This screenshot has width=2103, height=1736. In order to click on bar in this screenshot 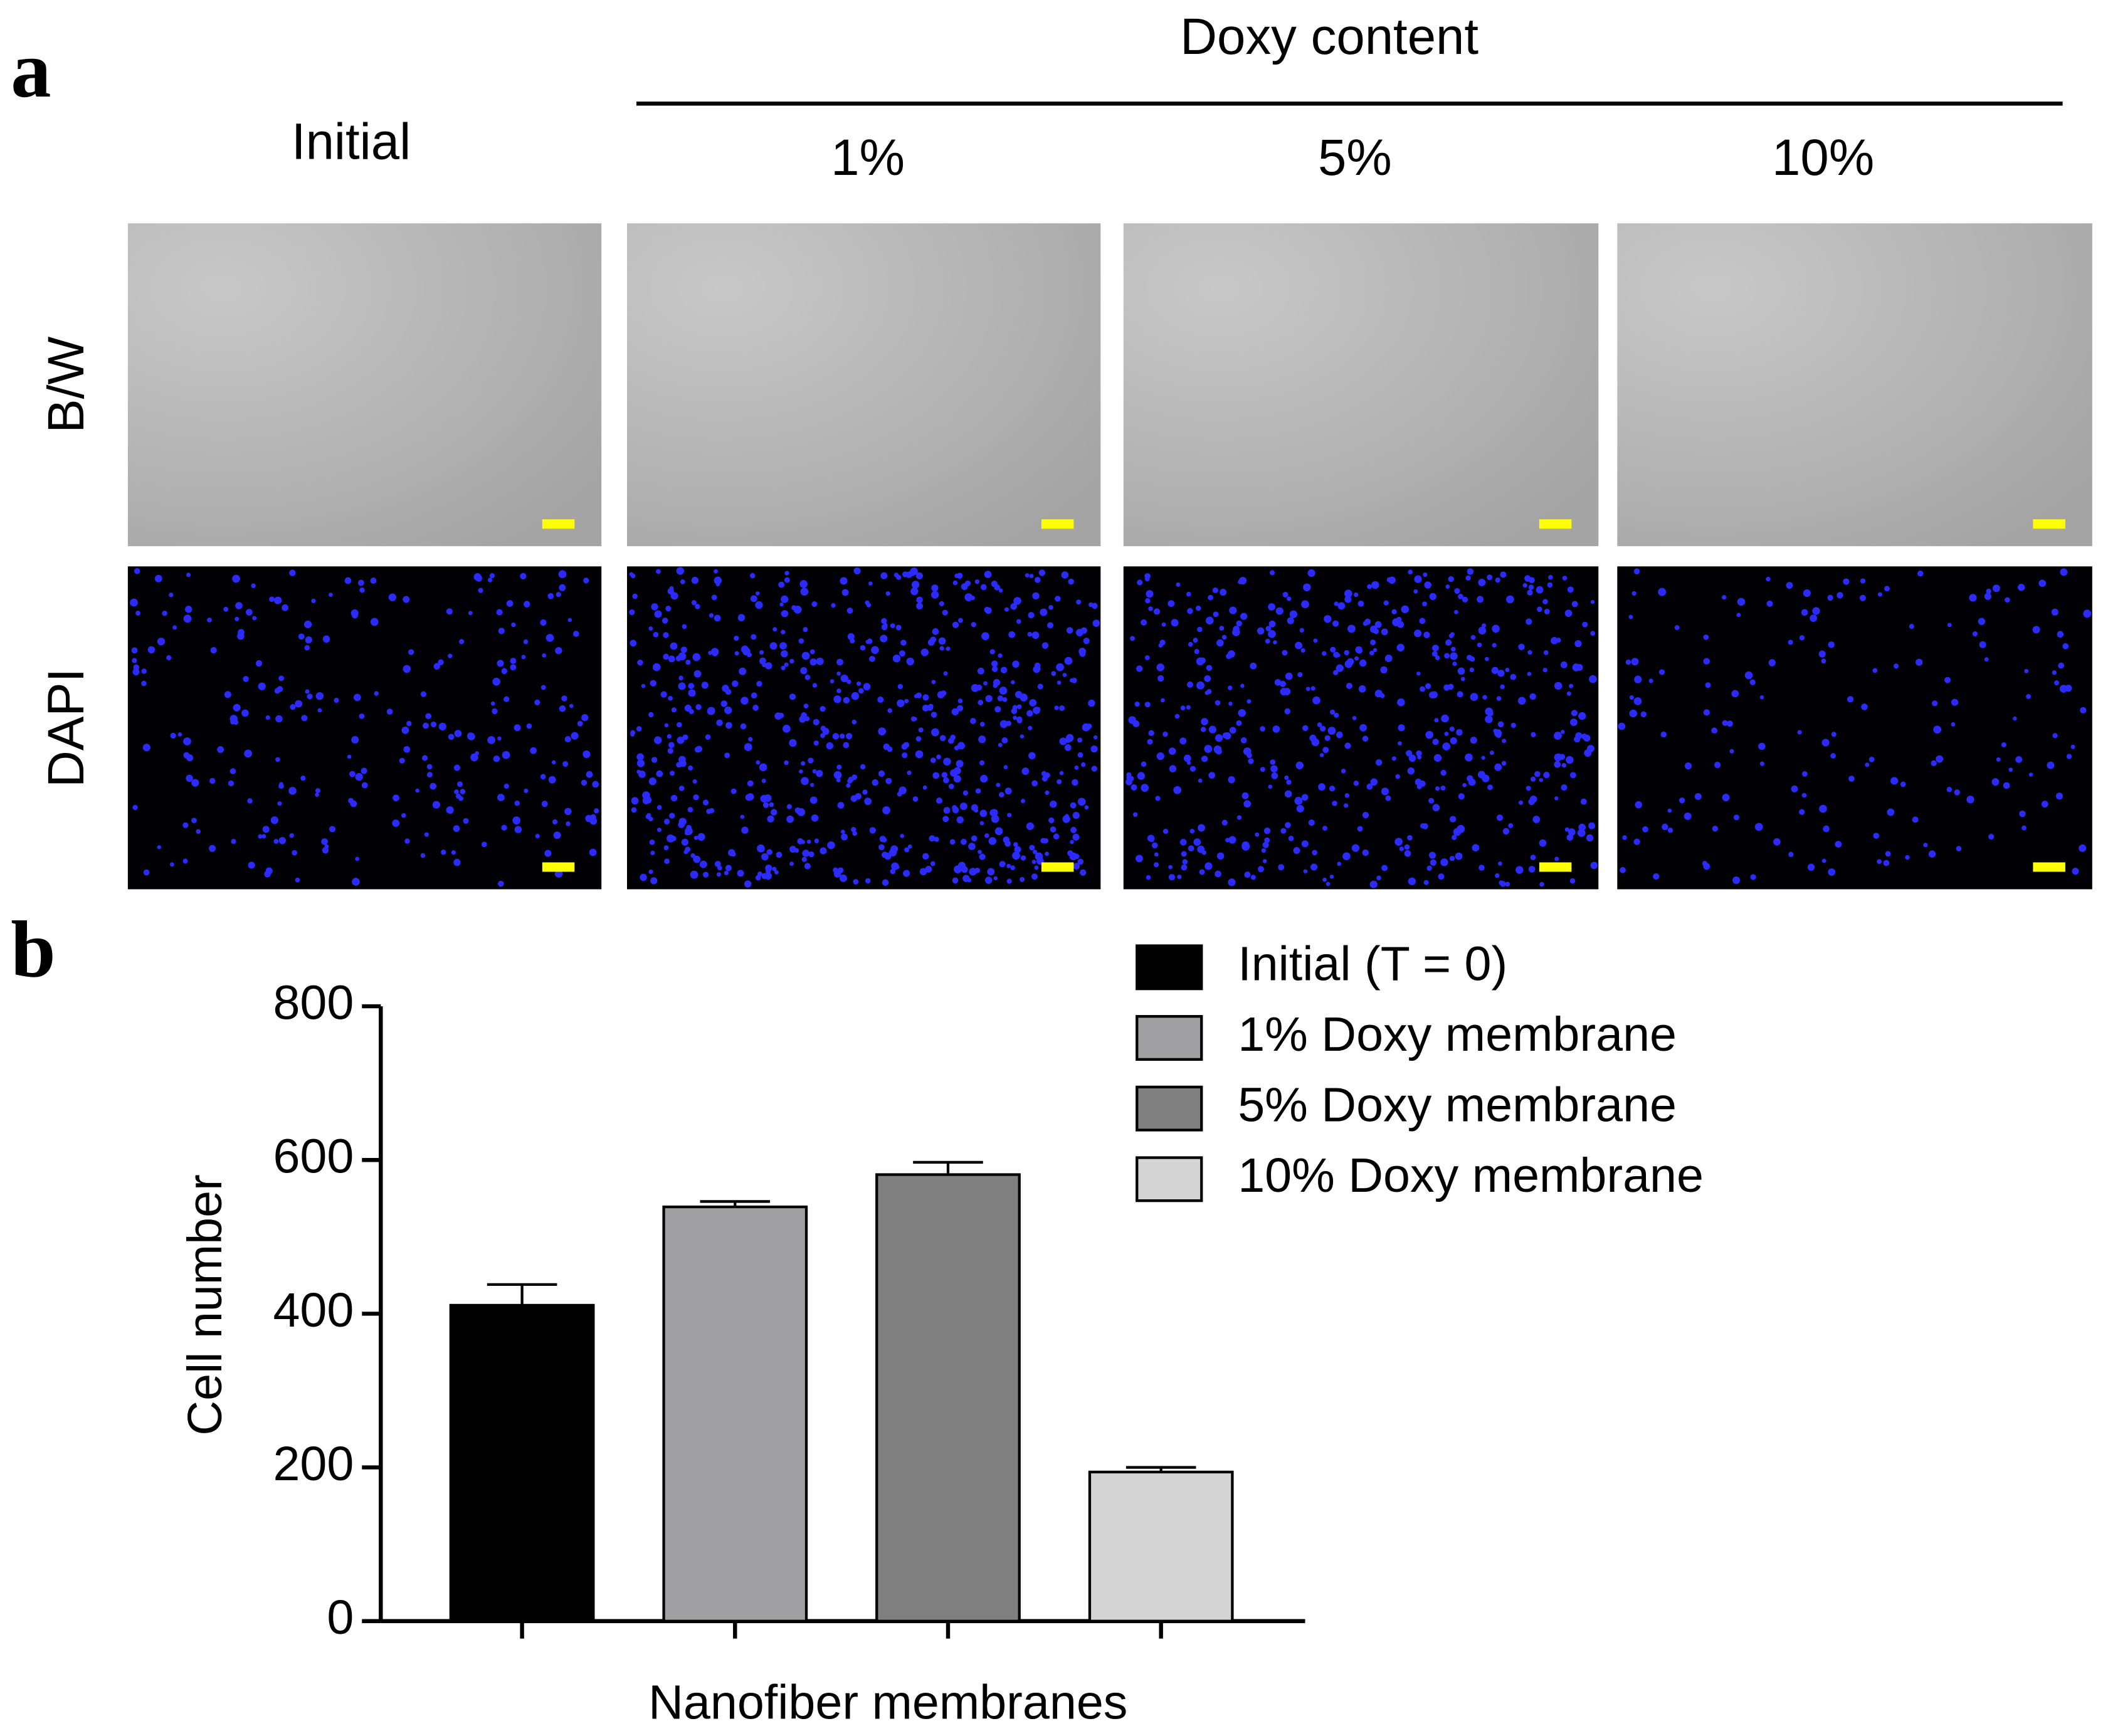, I will do `click(948, 1398)`.